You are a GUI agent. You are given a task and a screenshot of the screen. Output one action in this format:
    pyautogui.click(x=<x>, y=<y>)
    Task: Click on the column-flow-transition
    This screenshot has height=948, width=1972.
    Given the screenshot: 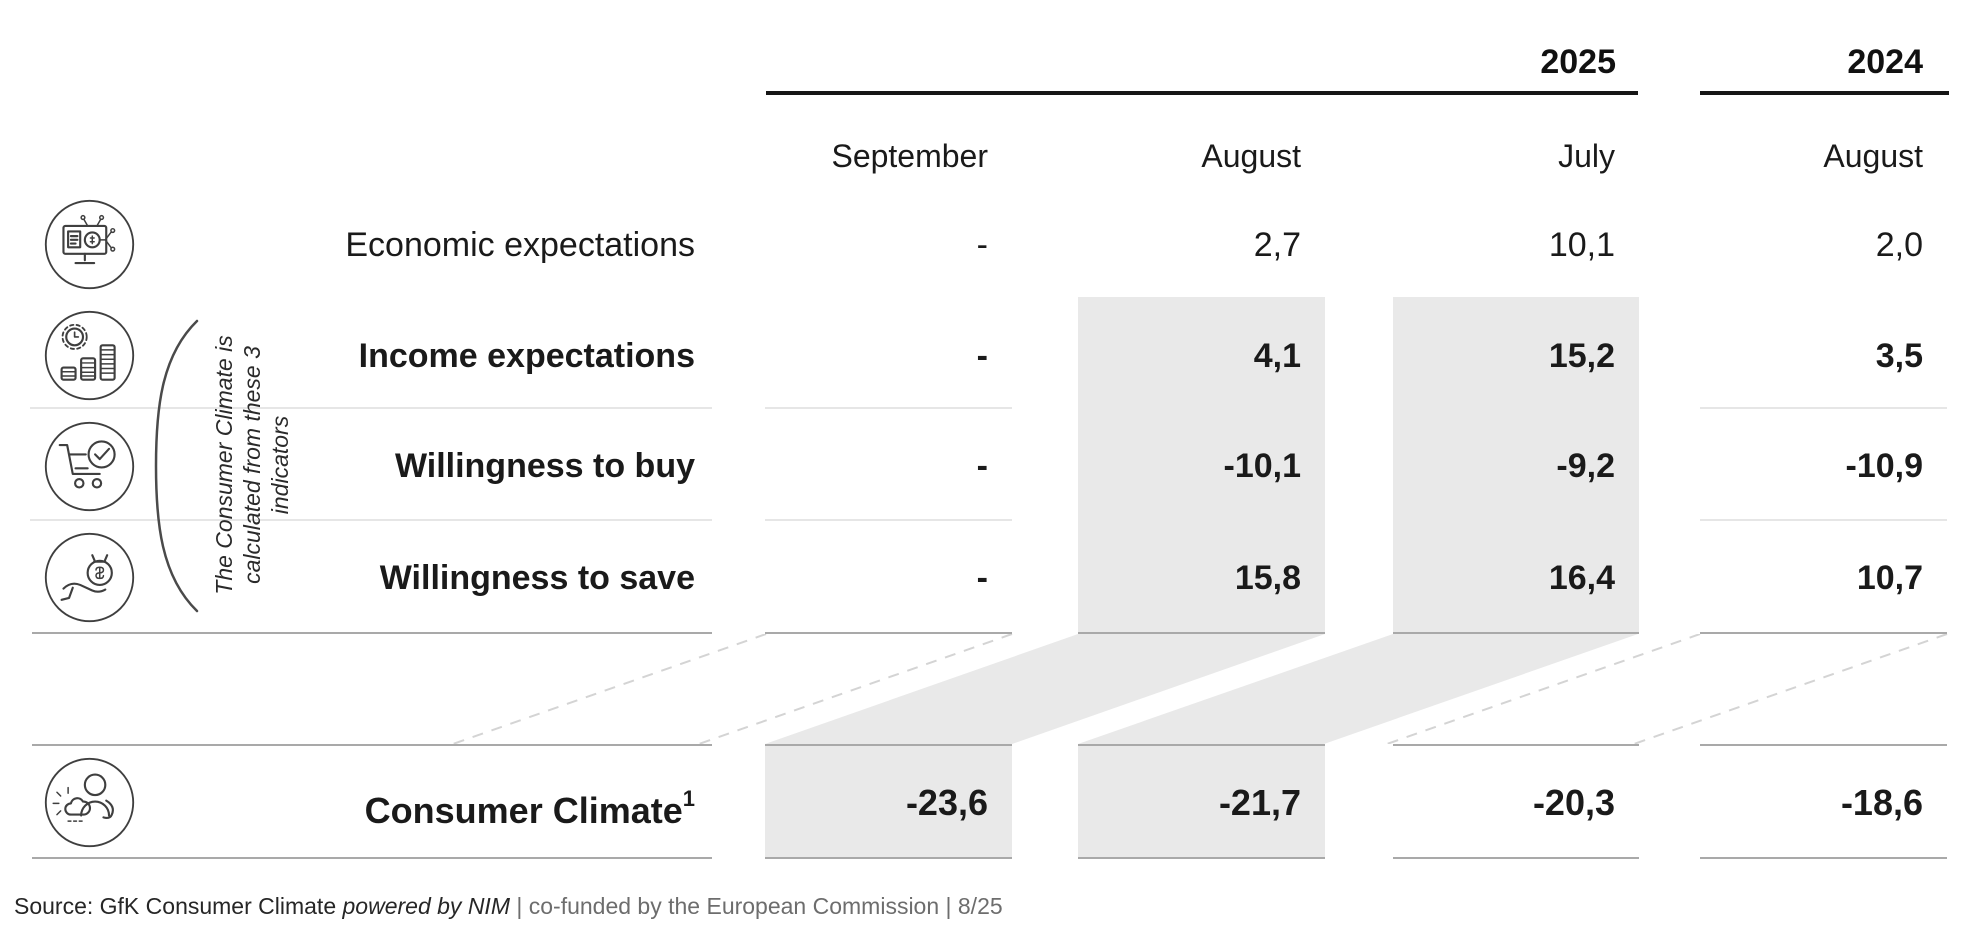 What is the action you would take?
    pyautogui.click(x=1200, y=689)
    